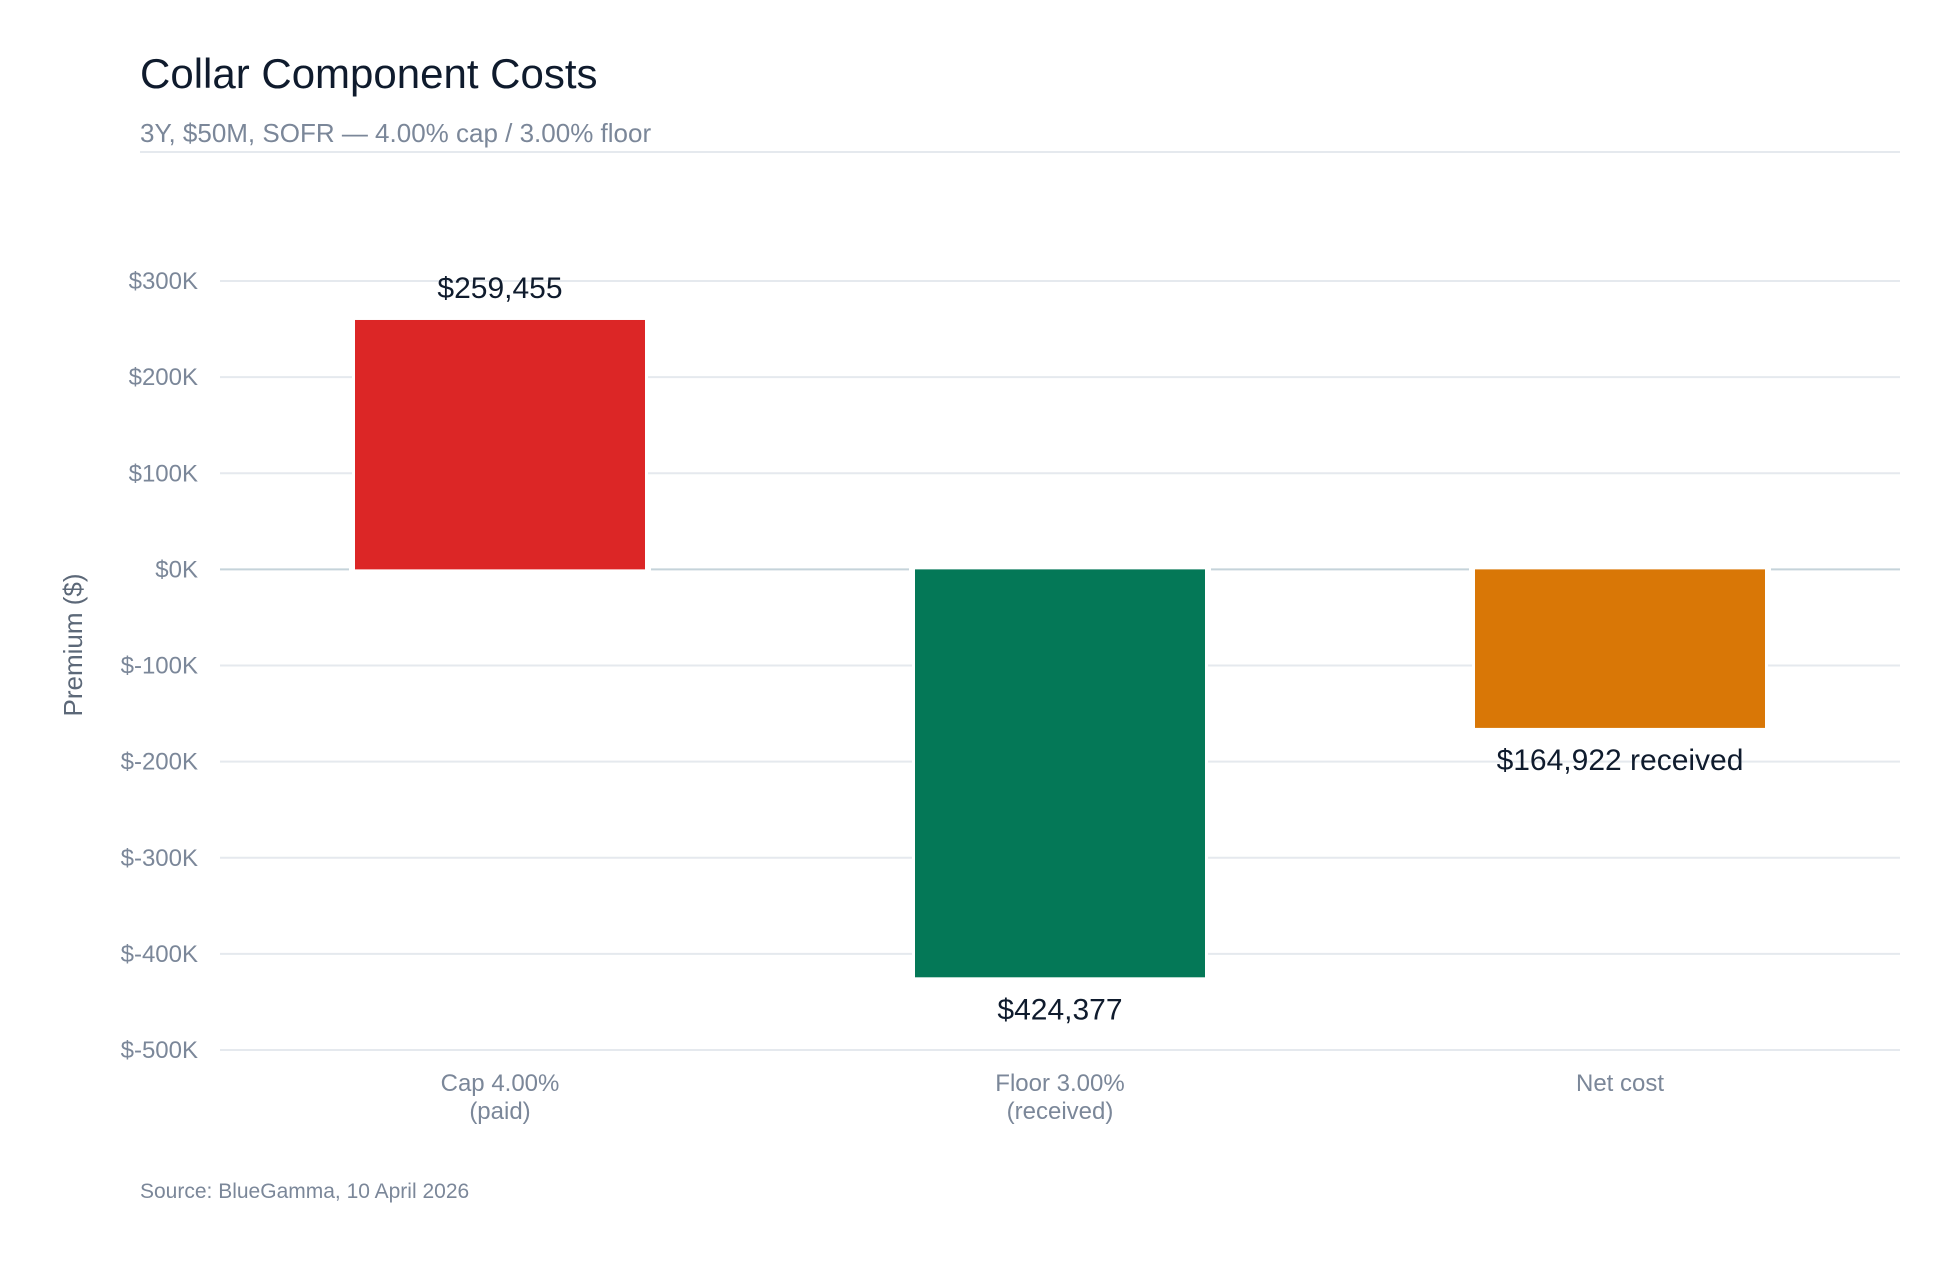 The image size is (1960, 1264). Describe the element at coordinates (305, 1191) in the screenshot. I see `source-note: Source: BlueGamma, 10 April 2026` at that location.